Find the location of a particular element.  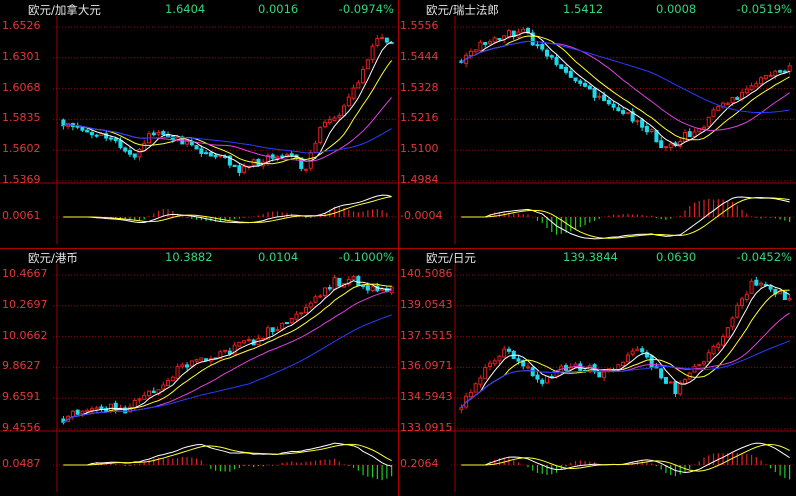

ma20-line is located at coordinates (625, 85).